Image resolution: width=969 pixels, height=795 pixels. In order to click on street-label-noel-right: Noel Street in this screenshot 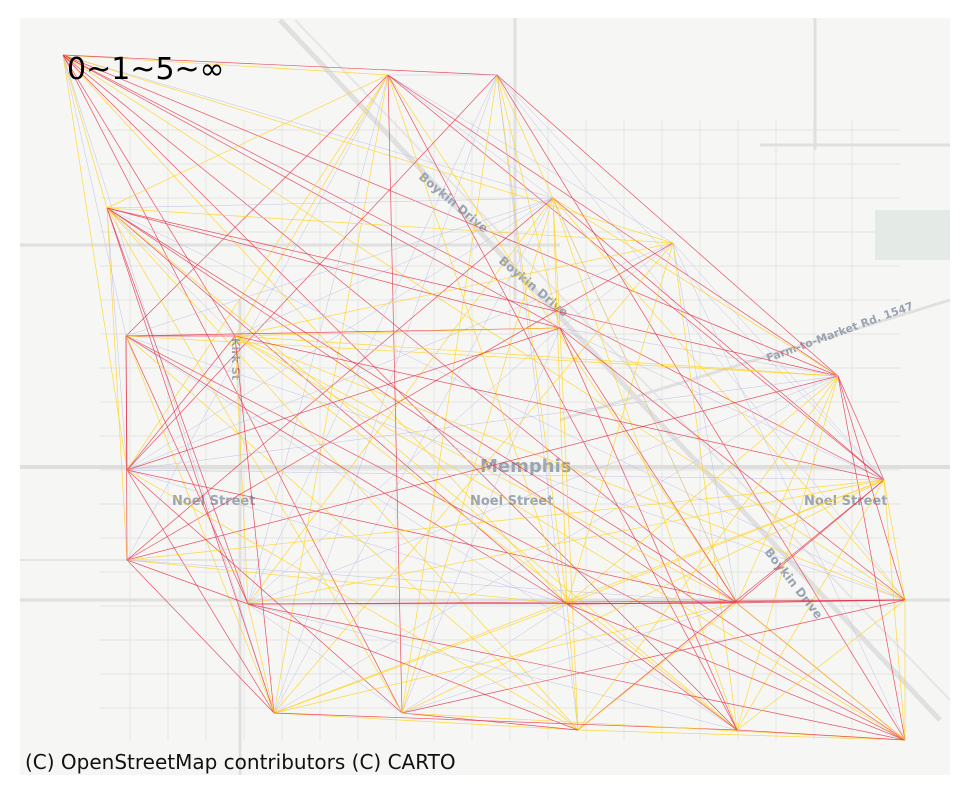, I will do `click(845, 501)`.